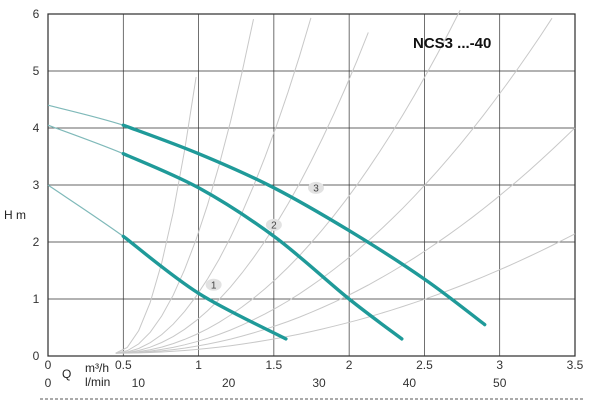 Image resolution: width=591 pixels, height=403 pixels. I want to click on y-tick-label: 3, so click(36, 185).